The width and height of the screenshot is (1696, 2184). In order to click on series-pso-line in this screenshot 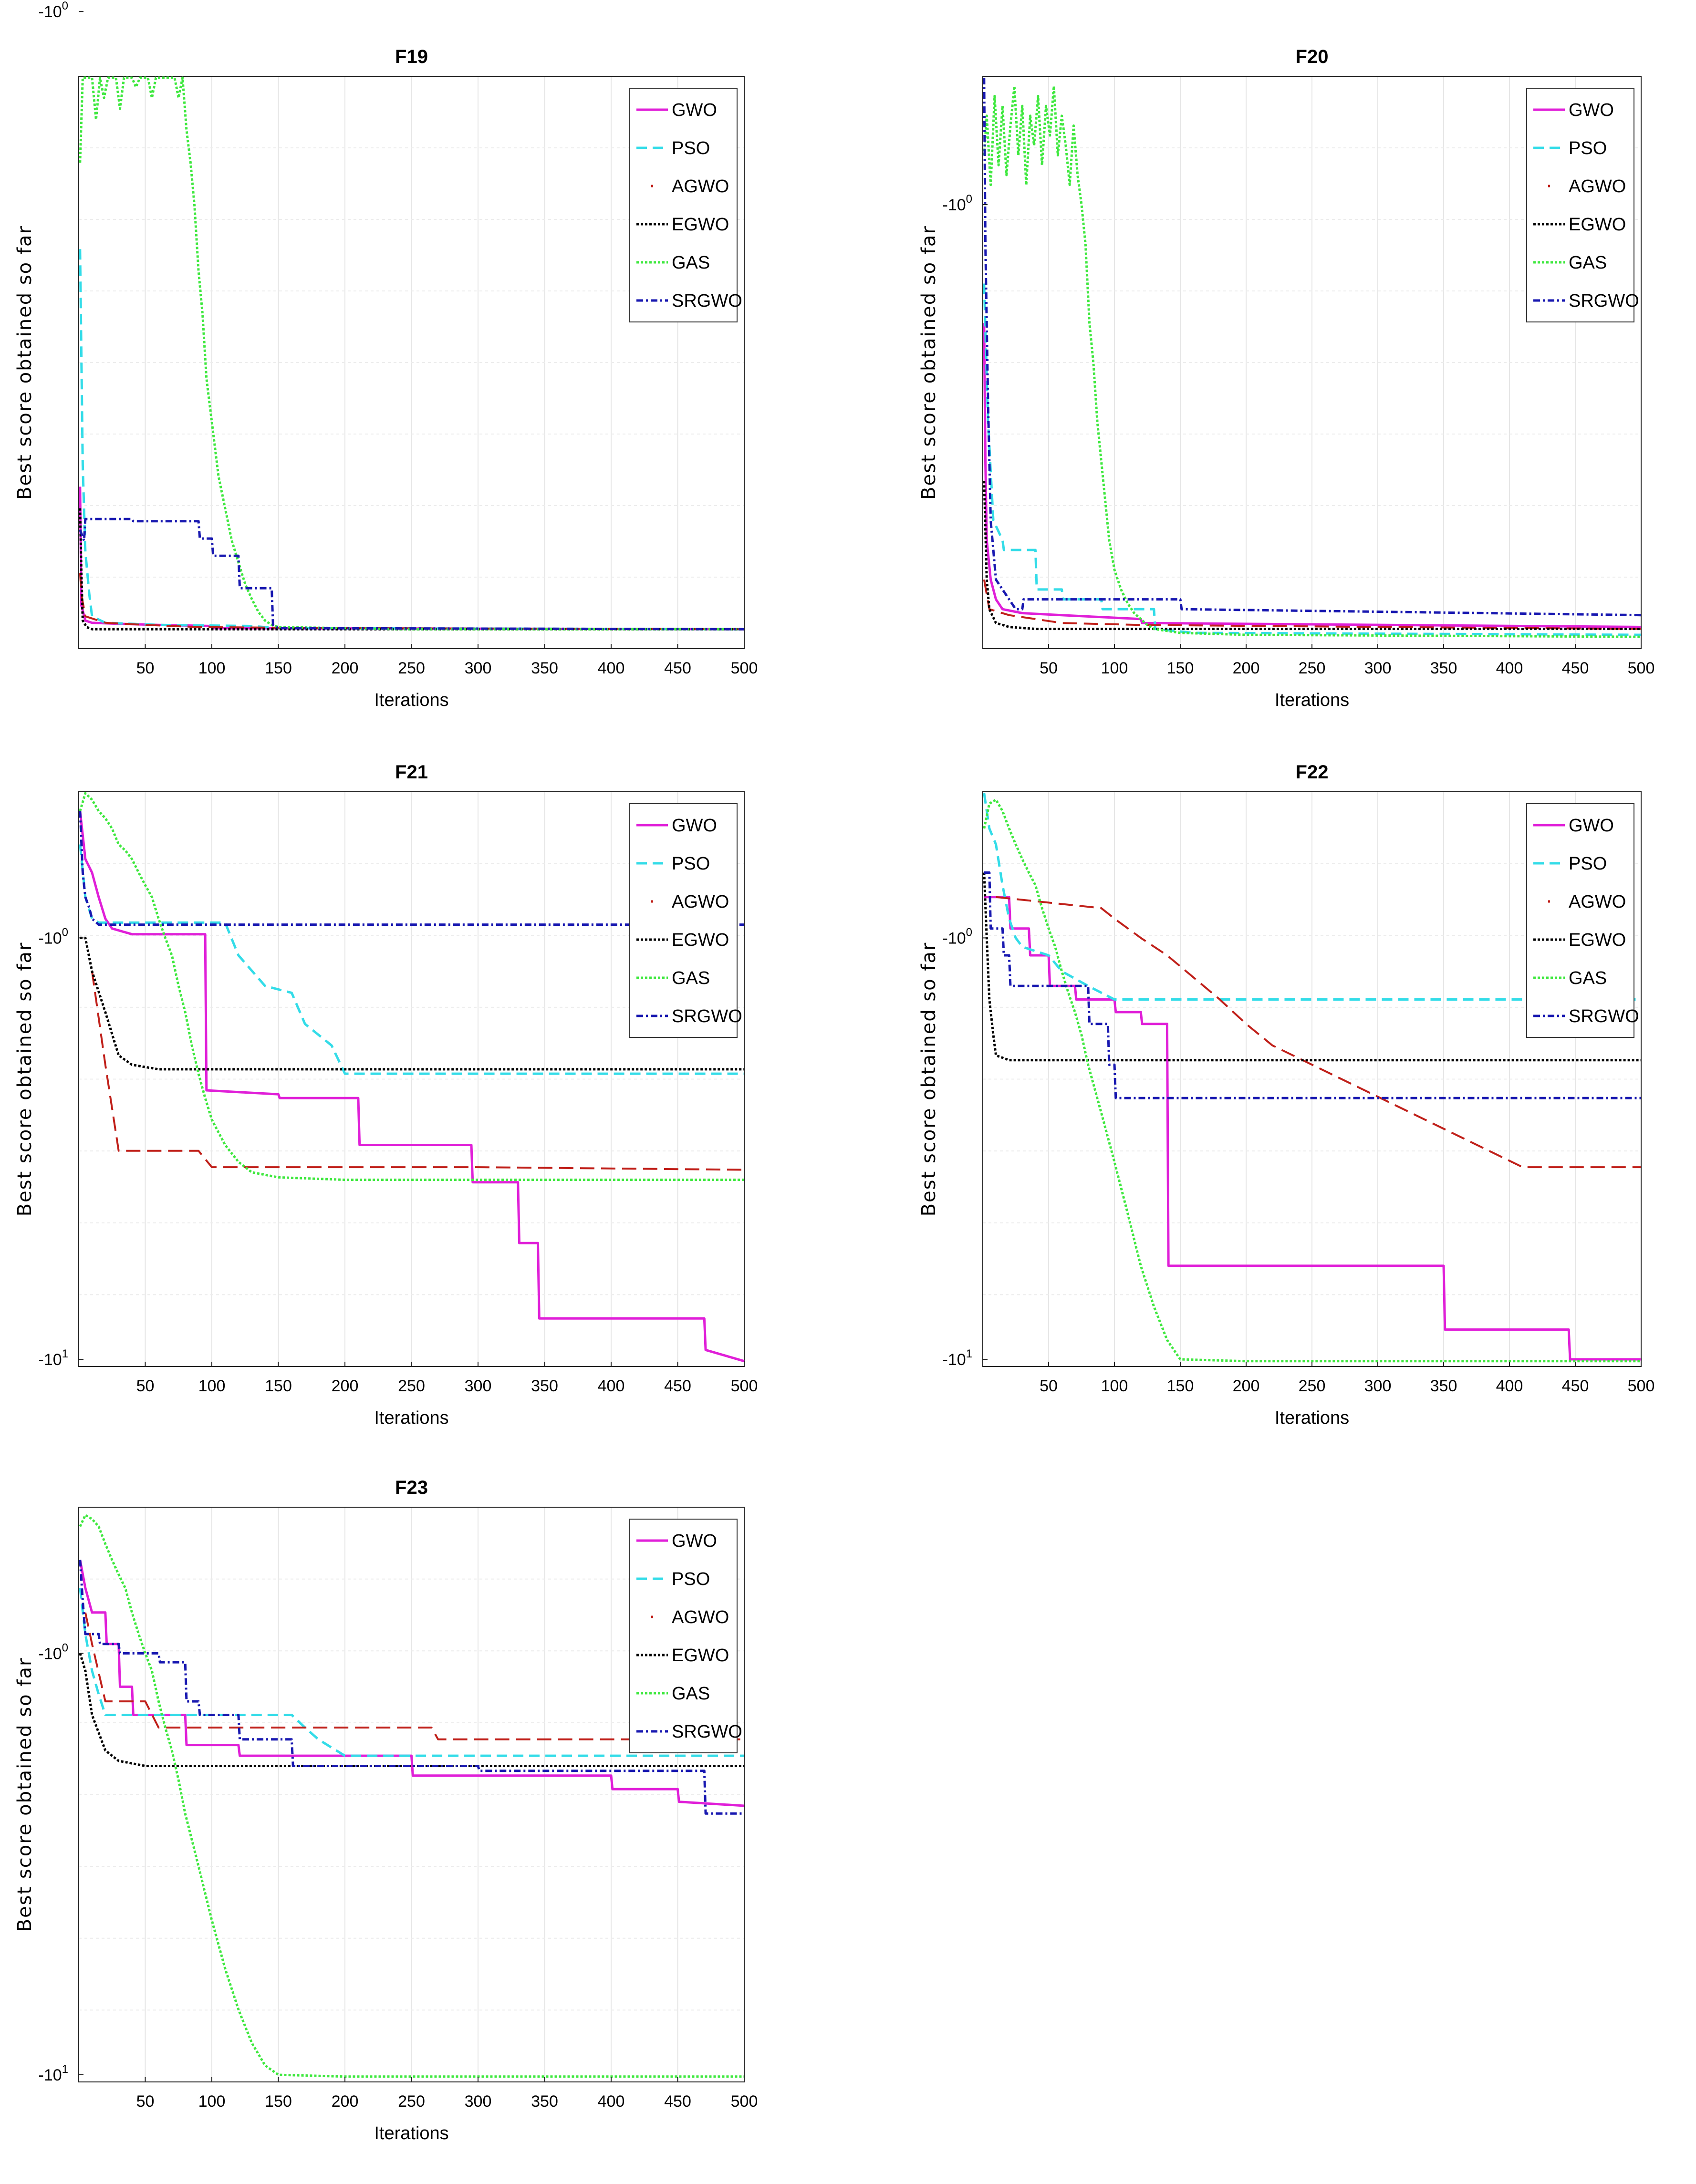, I will do `click(1312, 459)`.